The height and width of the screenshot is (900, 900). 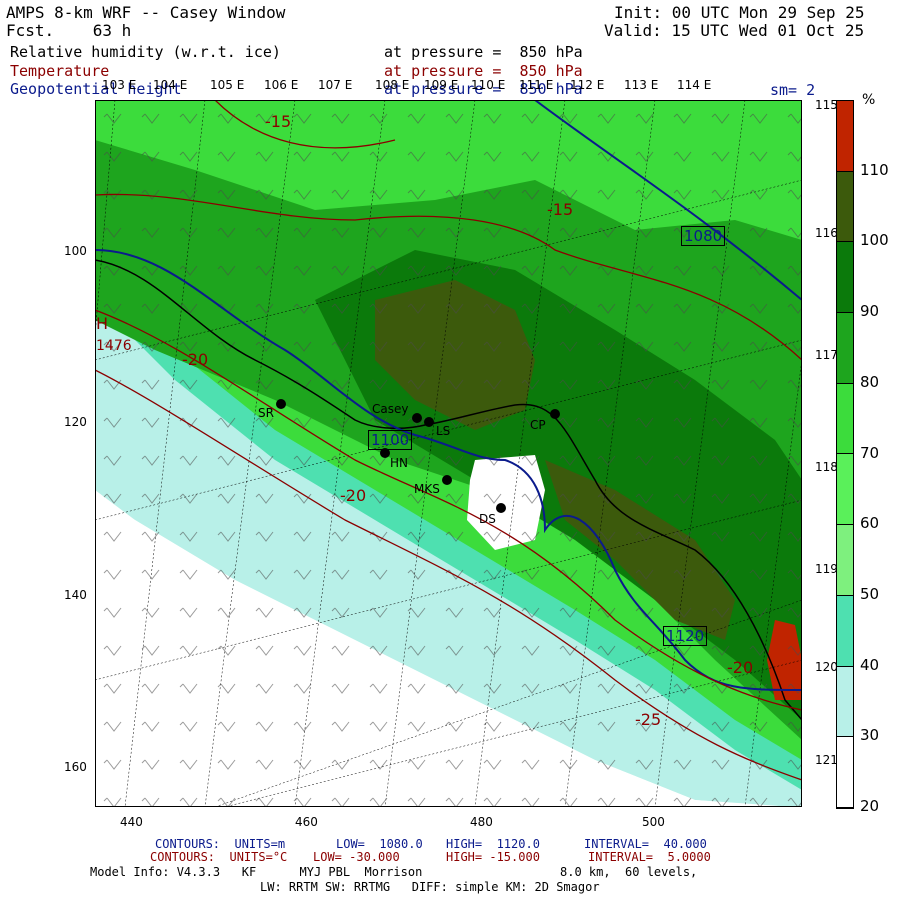 What do you see at coordinates (60, 71) in the screenshot?
I see `field-temp-name: Temperature` at bounding box center [60, 71].